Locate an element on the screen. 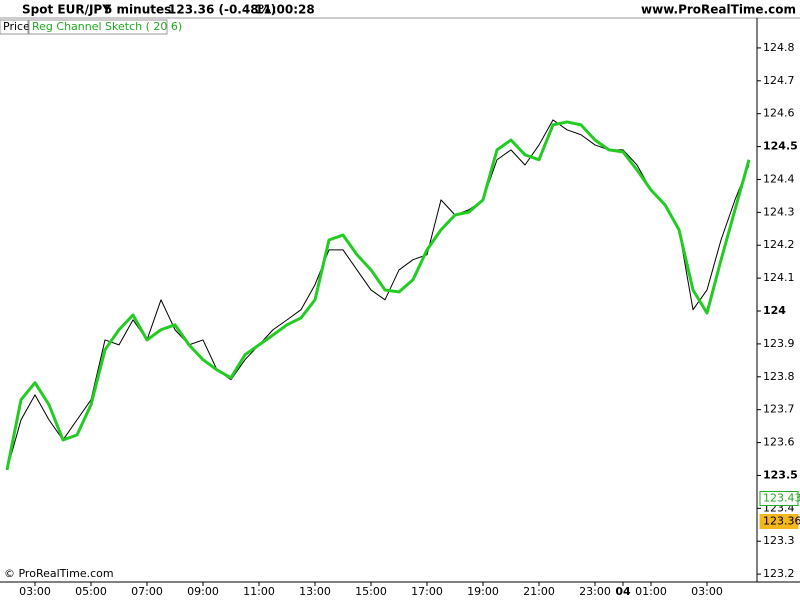 Image resolution: width=800 pixels, height=600 pixels. y-tick-label: 123.9 is located at coordinates (779, 343).